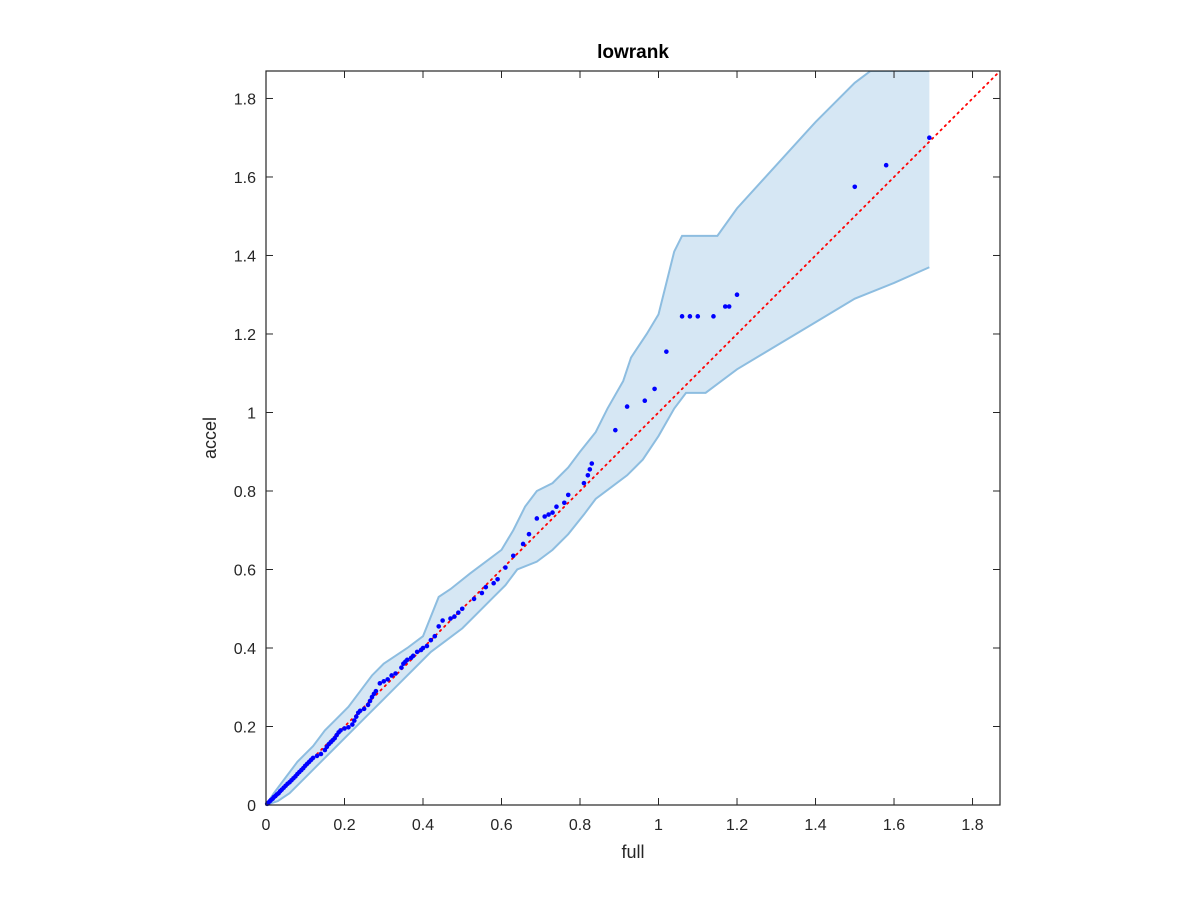  What do you see at coordinates (245, 649) in the screenshot?
I see `y-tick-label: 0.4` at bounding box center [245, 649].